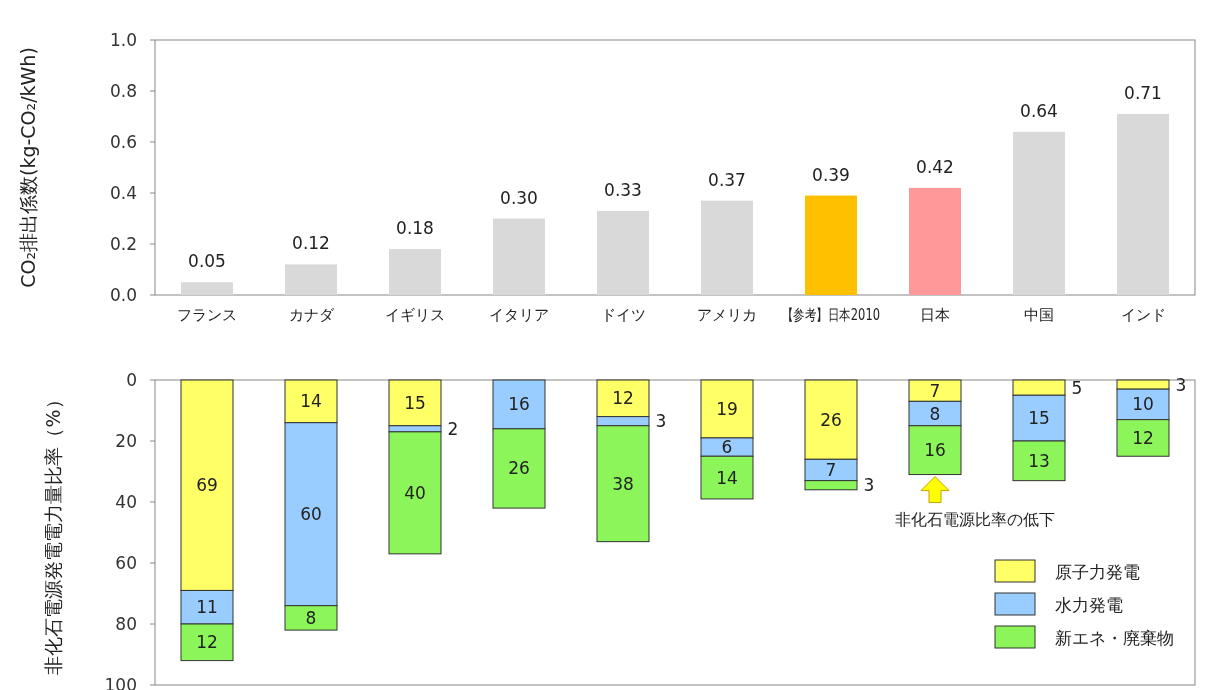 This screenshot has height=690, width=1217. Describe the element at coordinates (28, 167) in the screenshot. I see `y-axis-title: CO₂排出係数(kg-CO₂/kWh)` at that location.